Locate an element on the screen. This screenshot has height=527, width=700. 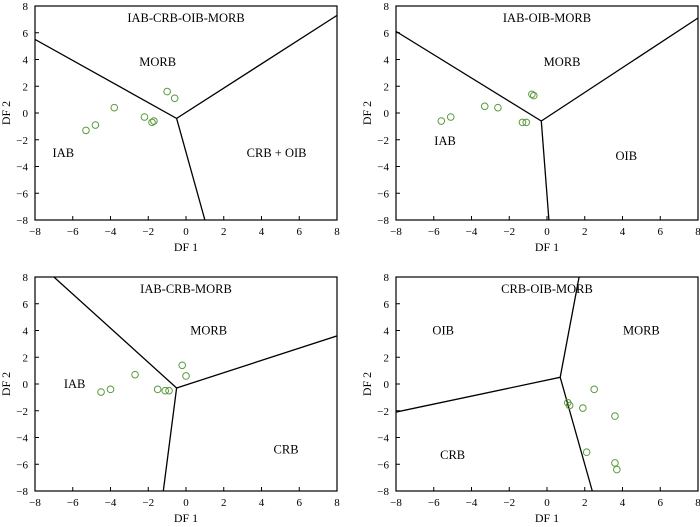
chart-title: CRB-OIB-MORB is located at coordinates (547, 289).